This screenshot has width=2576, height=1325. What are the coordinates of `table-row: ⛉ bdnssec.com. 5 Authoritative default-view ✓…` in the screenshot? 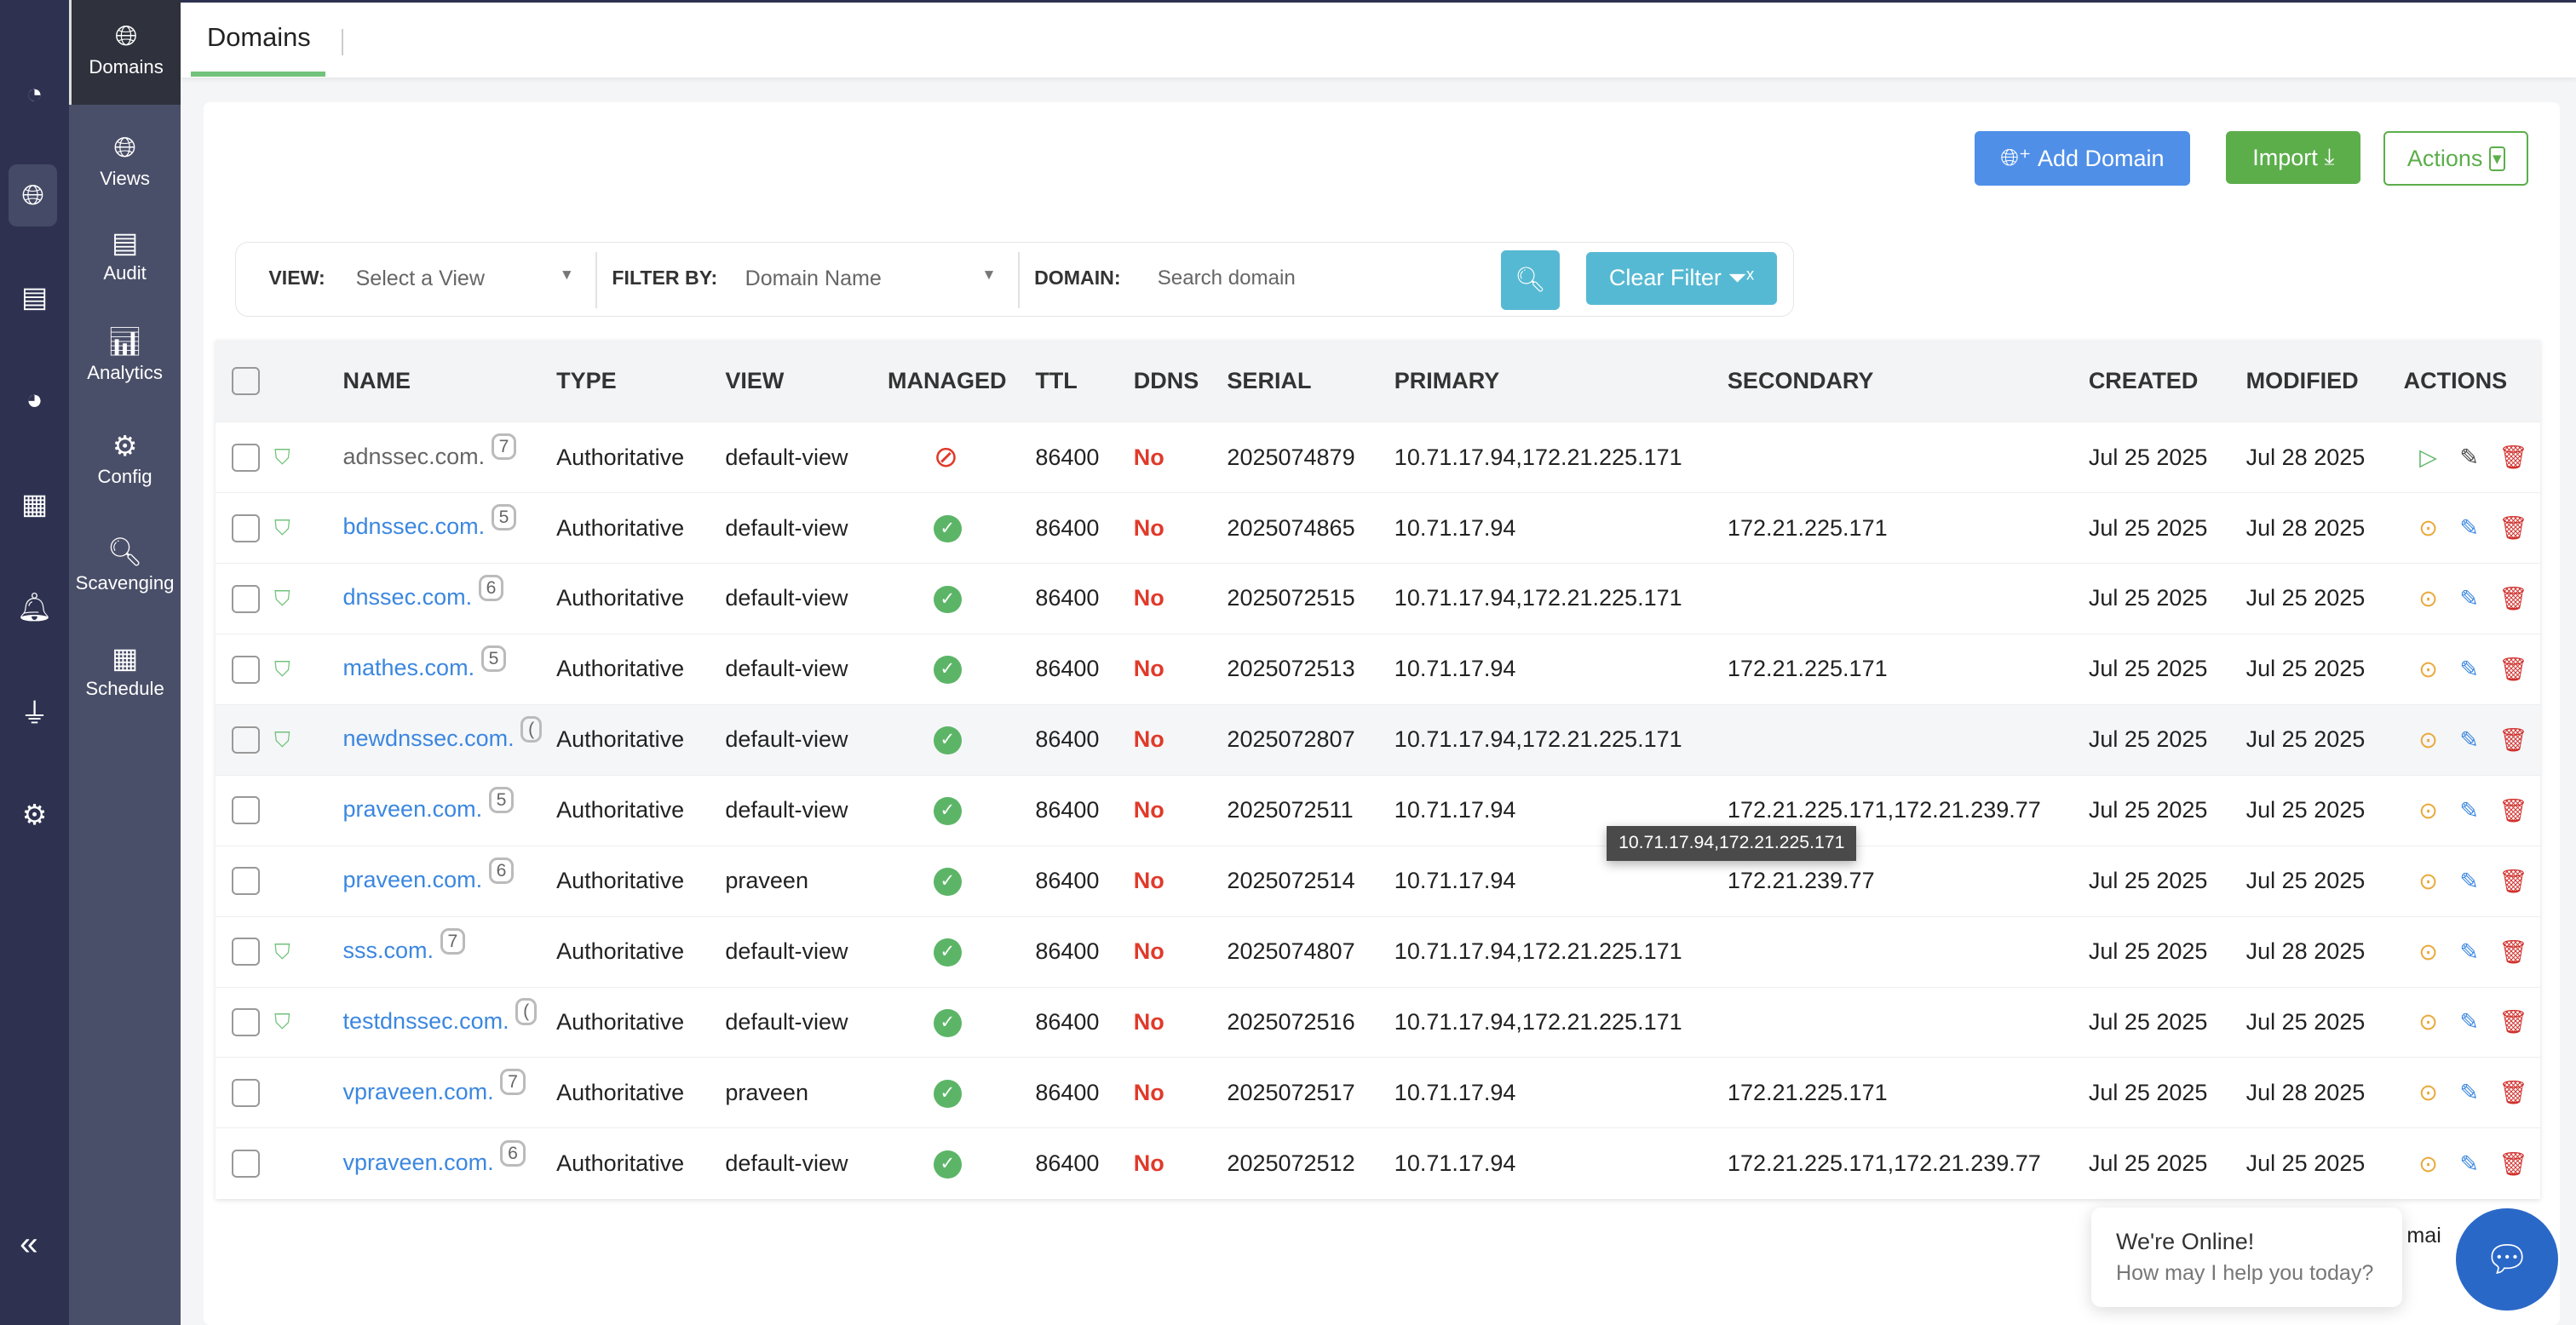 It's located at (1378, 528).